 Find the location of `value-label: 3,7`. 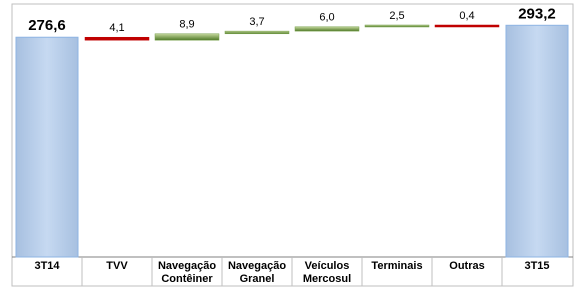

value-label: 3,7 is located at coordinates (256, 22).